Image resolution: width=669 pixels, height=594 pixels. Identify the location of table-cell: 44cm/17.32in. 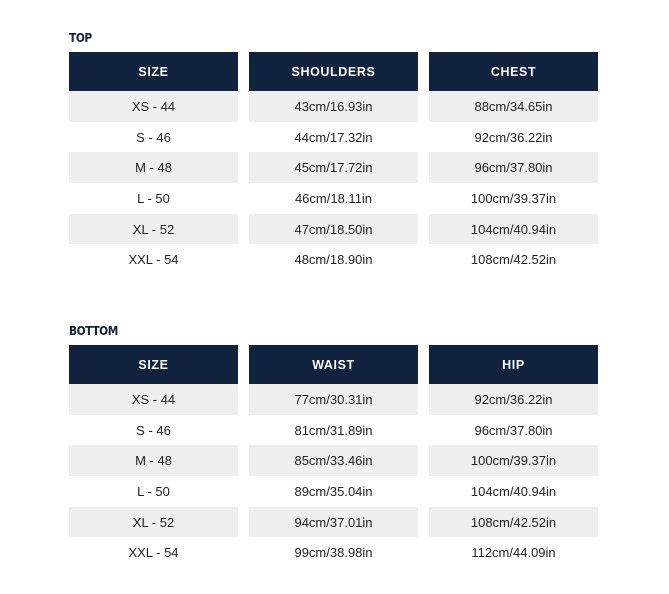
(333, 137).